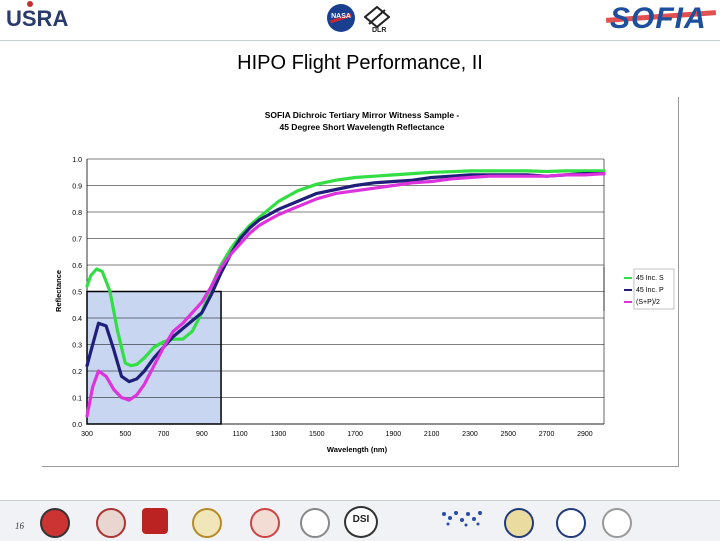 This screenshot has height=541, width=720. Describe the element at coordinates (164, 434) in the screenshot. I see `x-tick-label: 700` at that location.